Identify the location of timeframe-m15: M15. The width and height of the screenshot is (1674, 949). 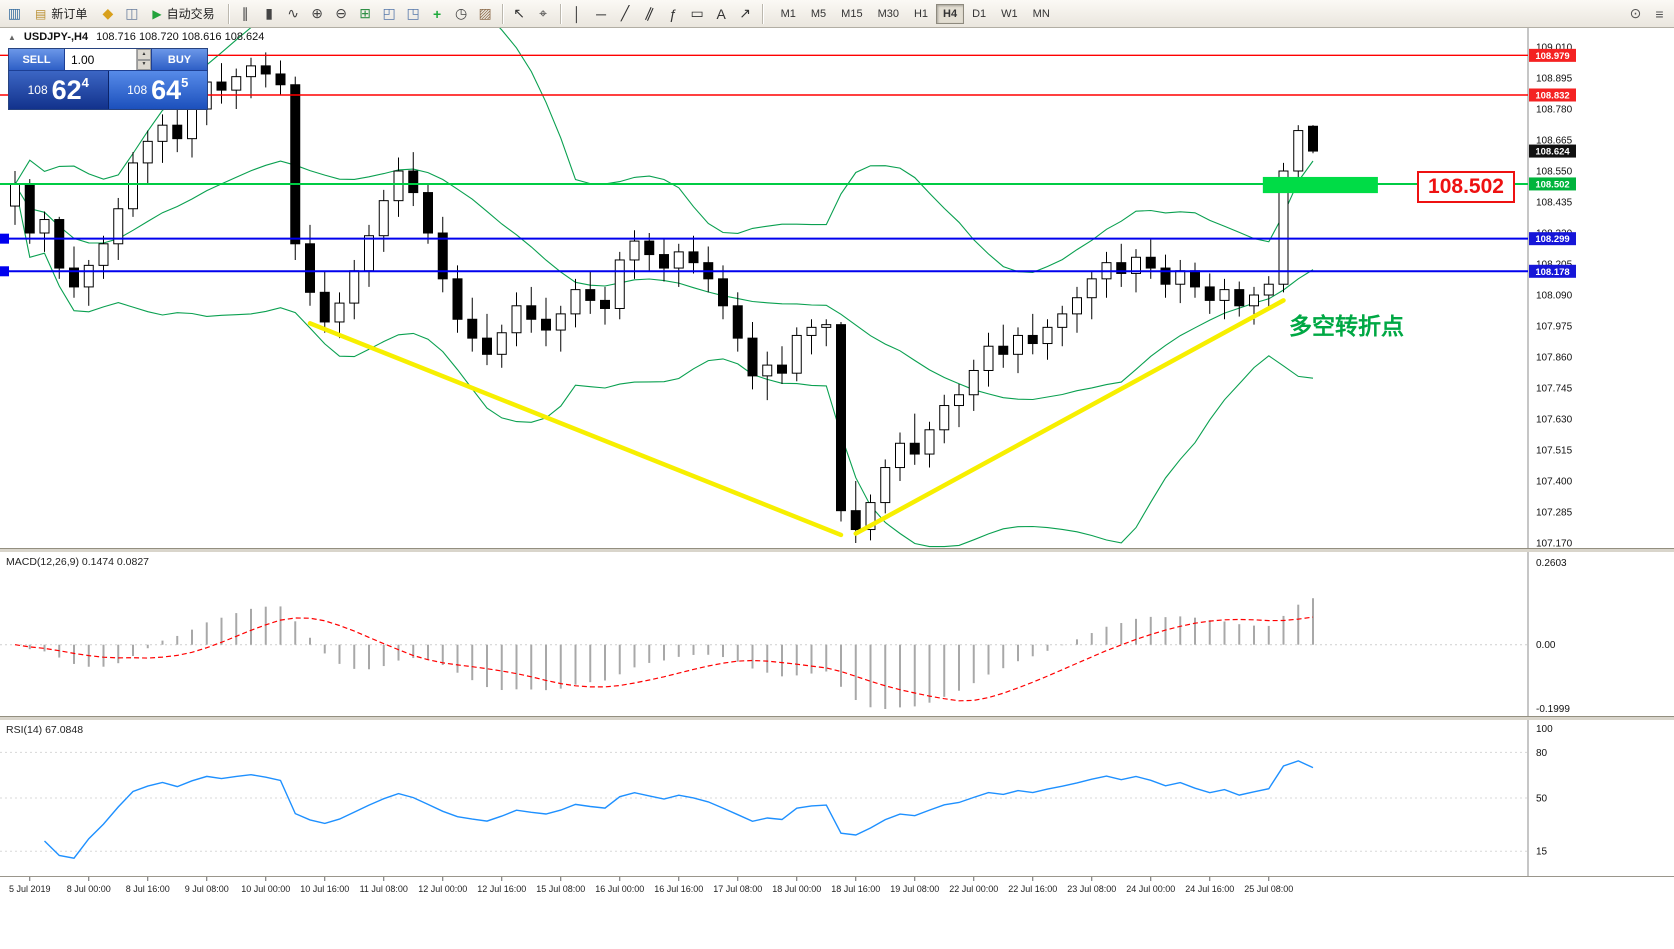
(851, 14).